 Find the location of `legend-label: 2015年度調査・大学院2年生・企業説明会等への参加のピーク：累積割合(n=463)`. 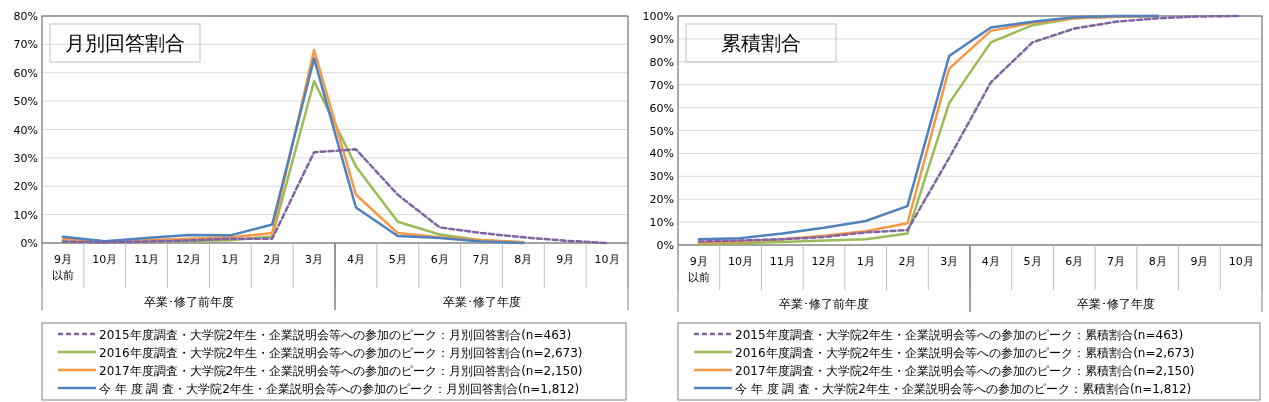

legend-label: 2015年度調査・大学院2年生・企業説明会等への参加のピーク：累積割合(n=463) is located at coordinates (959, 335).